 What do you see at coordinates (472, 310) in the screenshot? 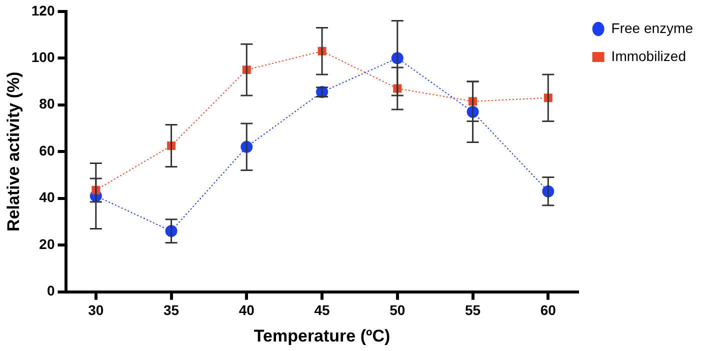
I see `x-tick-label: 55` at bounding box center [472, 310].